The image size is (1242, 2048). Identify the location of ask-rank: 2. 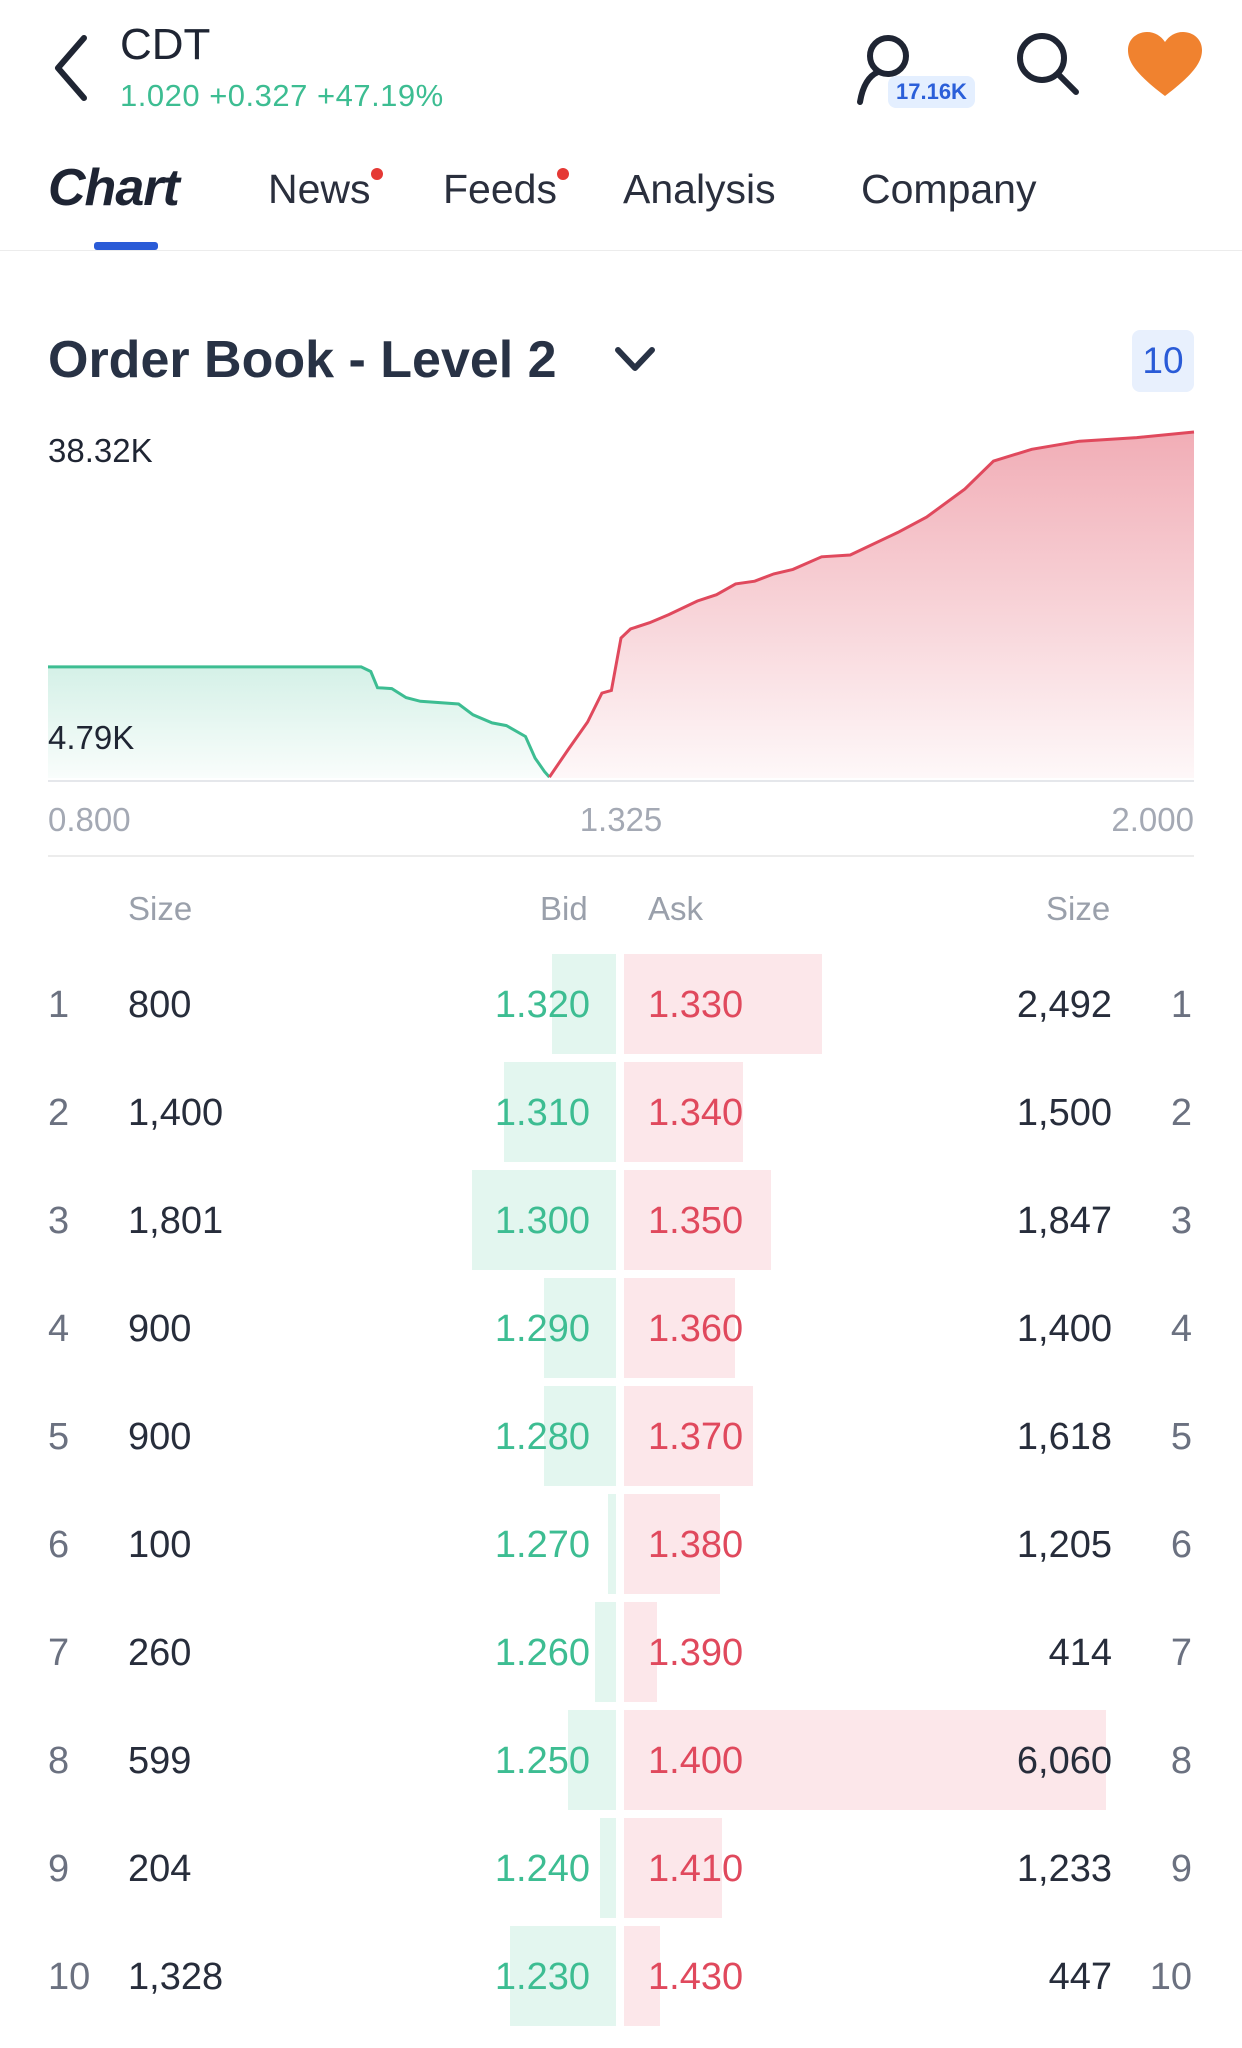
(1181, 1113).